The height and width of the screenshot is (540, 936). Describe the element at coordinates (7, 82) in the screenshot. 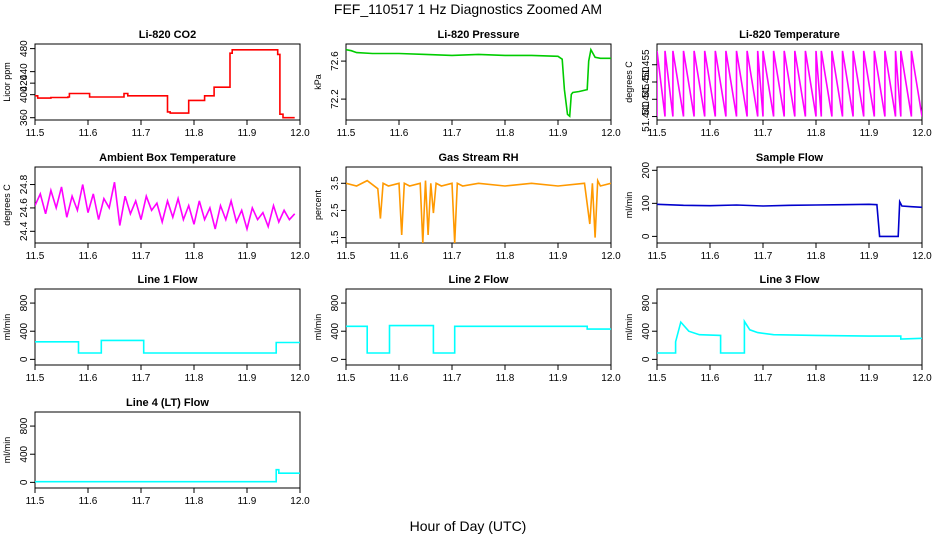

I see `y-axis-label: Licor ppm` at that location.